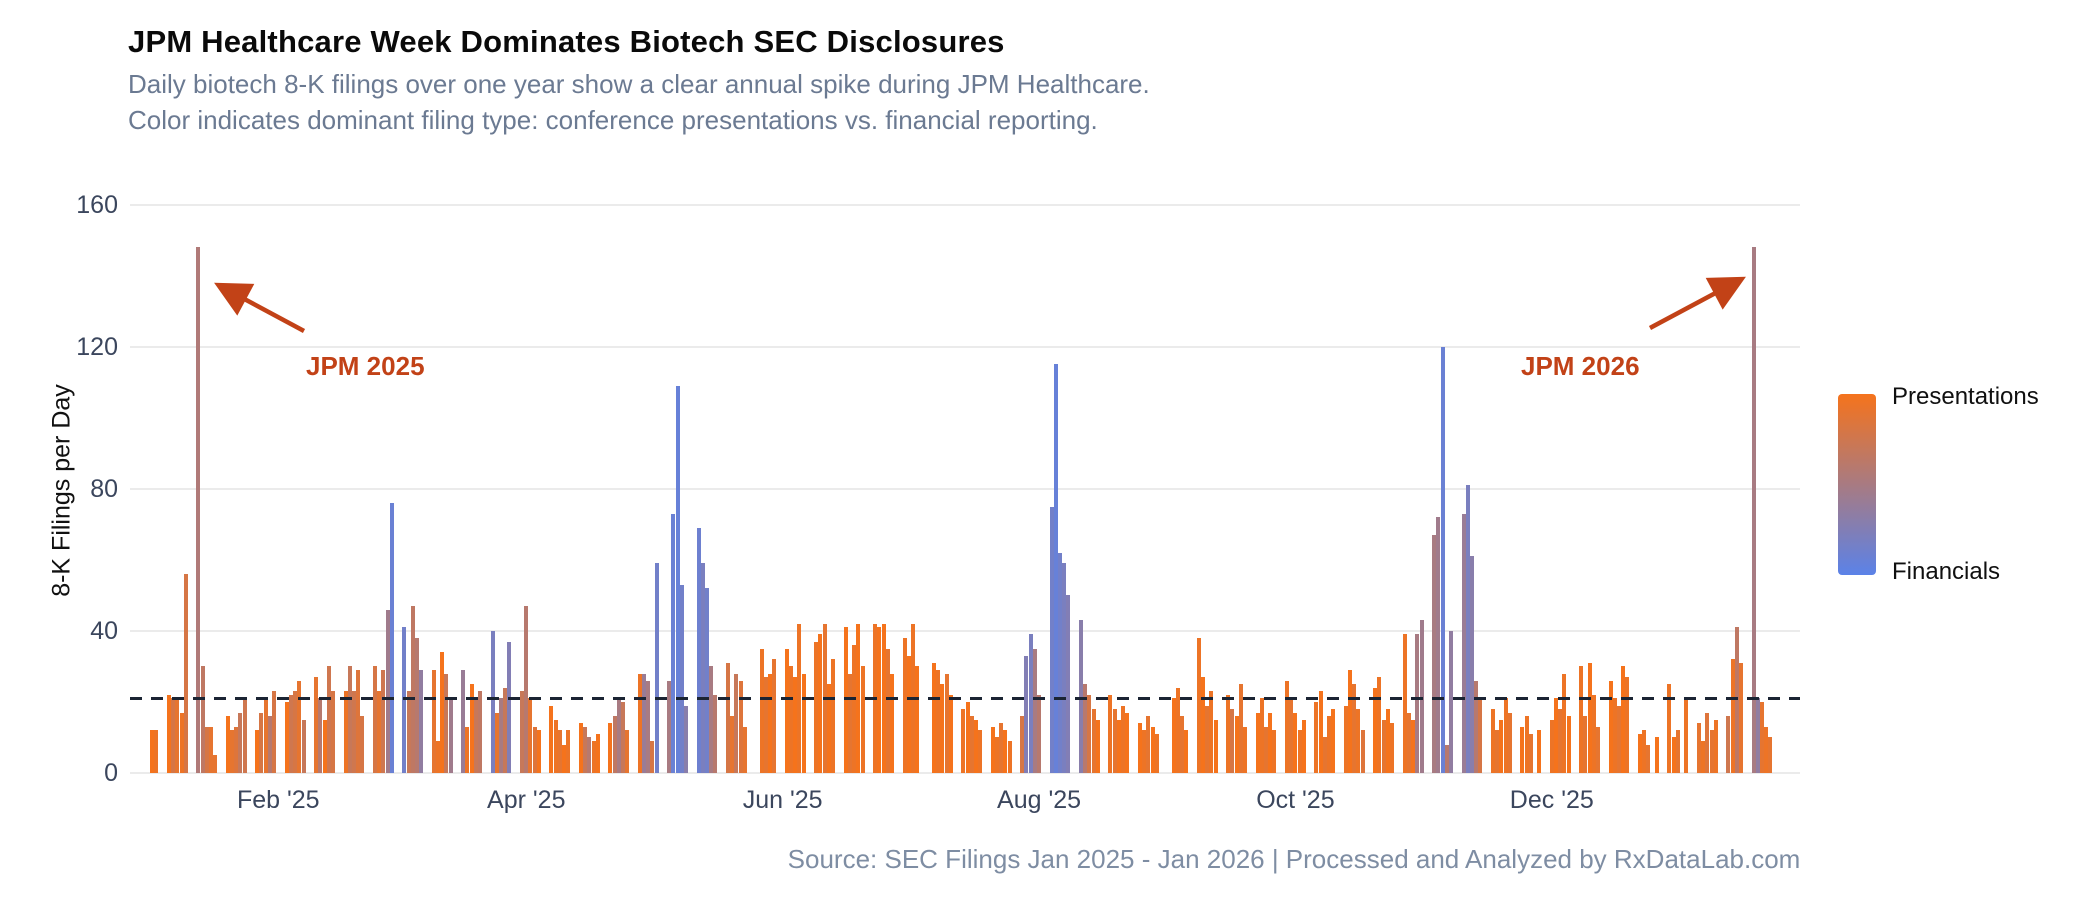 The image size is (2100, 900). I want to click on y-tick-label-120: 120, so click(97, 346).